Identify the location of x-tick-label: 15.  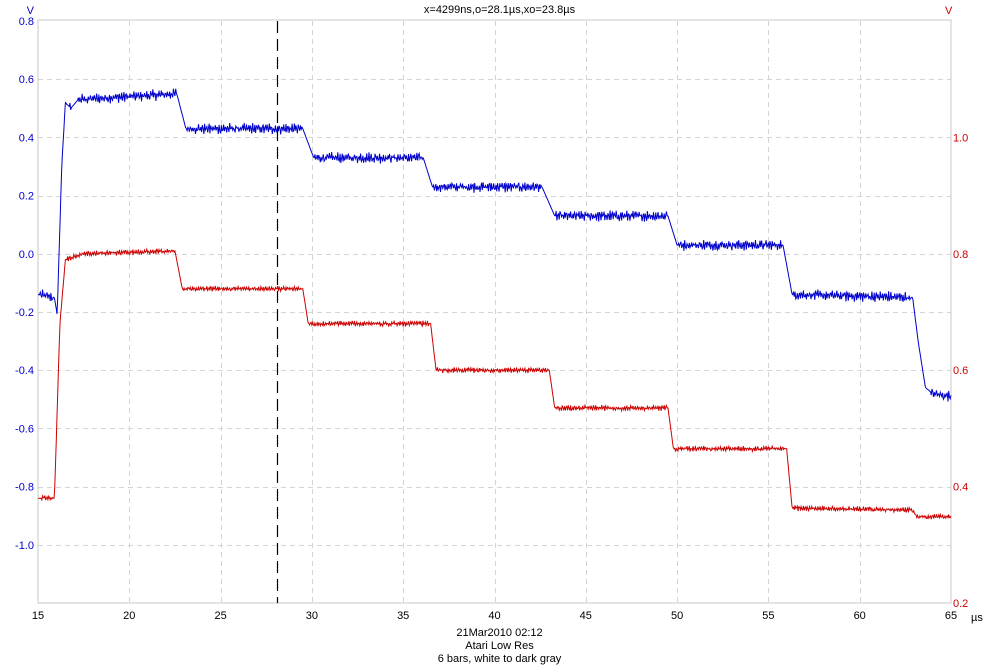
(38, 616).